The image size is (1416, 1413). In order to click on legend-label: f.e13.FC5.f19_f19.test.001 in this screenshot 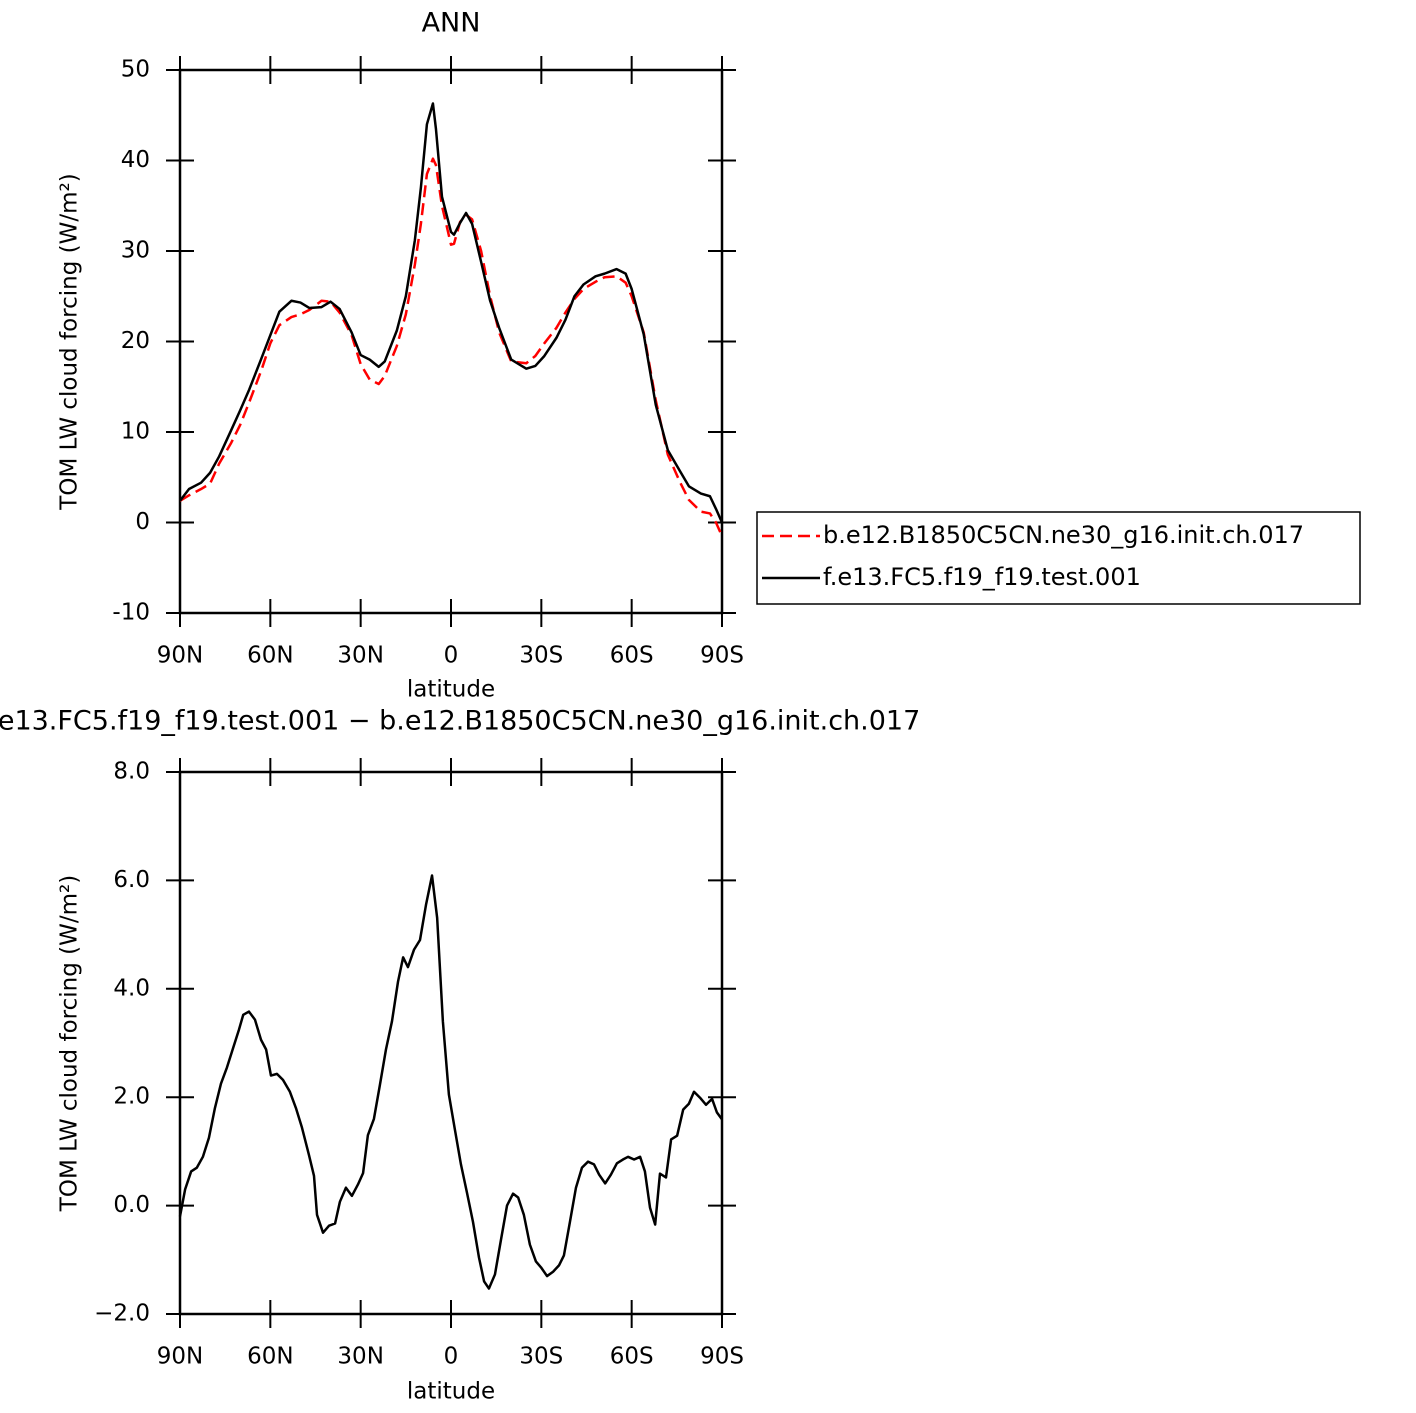, I will do `click(982, 577)`.